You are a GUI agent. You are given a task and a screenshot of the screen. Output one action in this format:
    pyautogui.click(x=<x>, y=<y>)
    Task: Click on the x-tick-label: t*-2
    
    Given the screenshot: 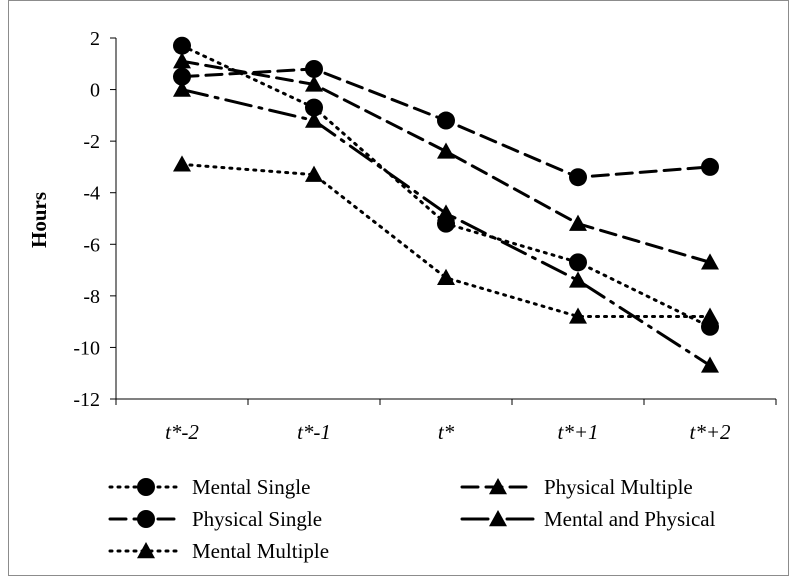 What is the action you would take?
    pyautogui.click(x=182, y=432)
    